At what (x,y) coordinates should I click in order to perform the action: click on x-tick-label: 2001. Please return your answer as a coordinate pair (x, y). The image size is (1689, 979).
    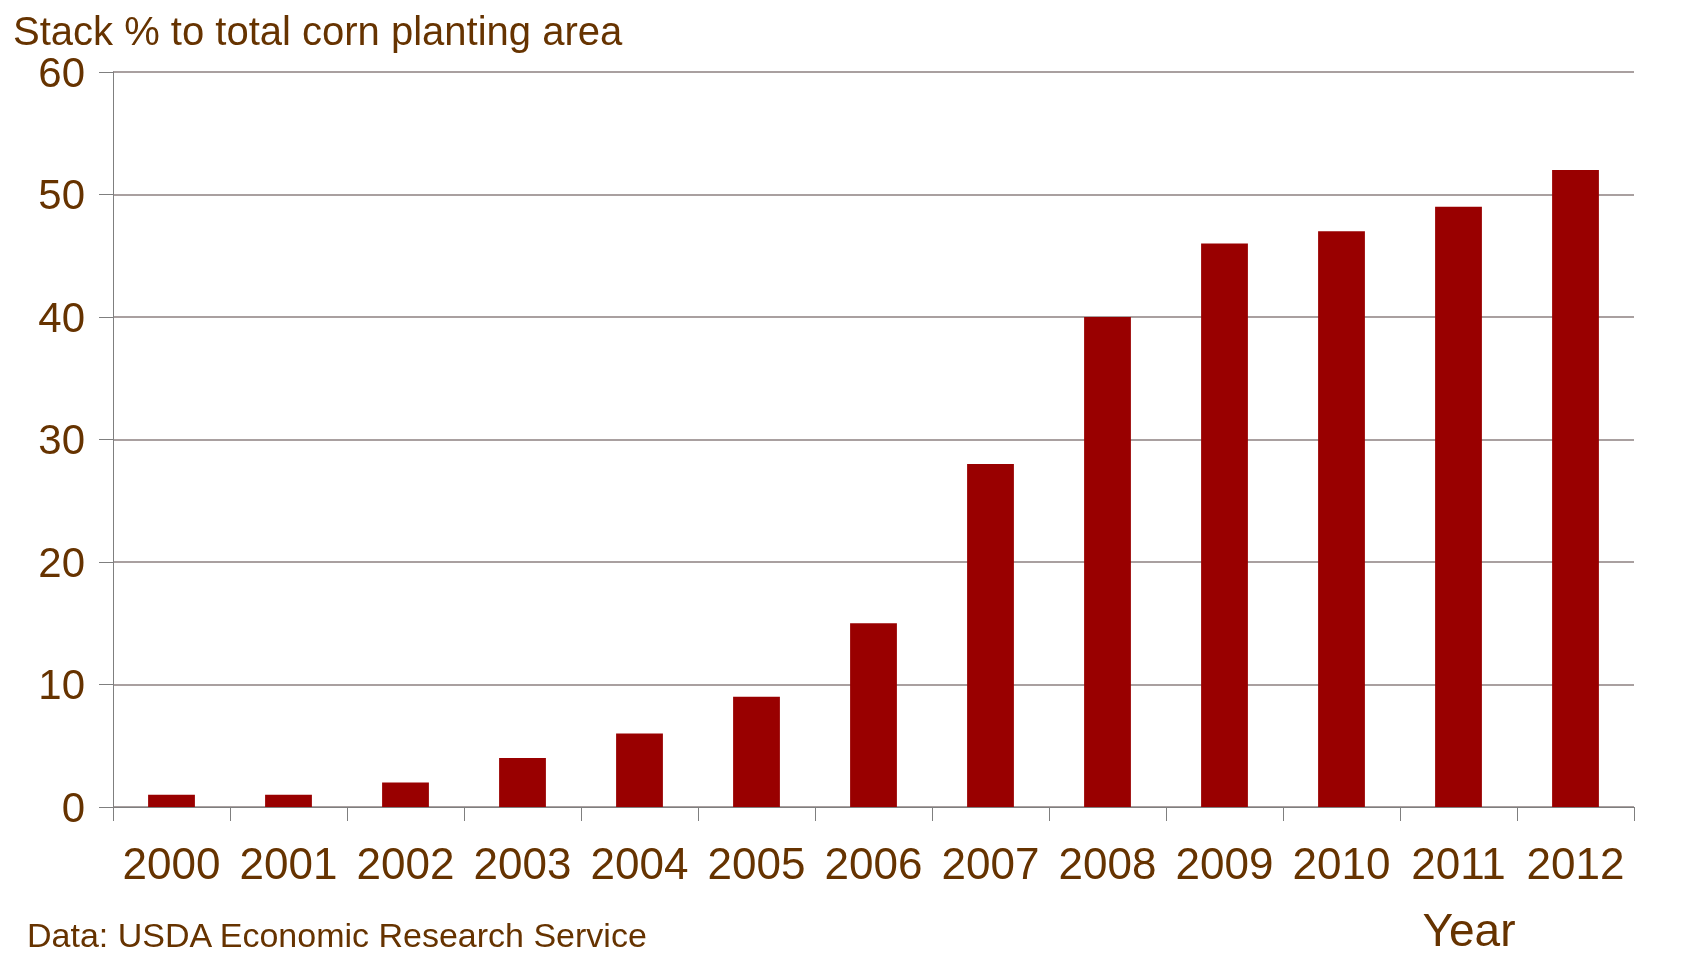
    Looking at the image, I should click on (288, 863).